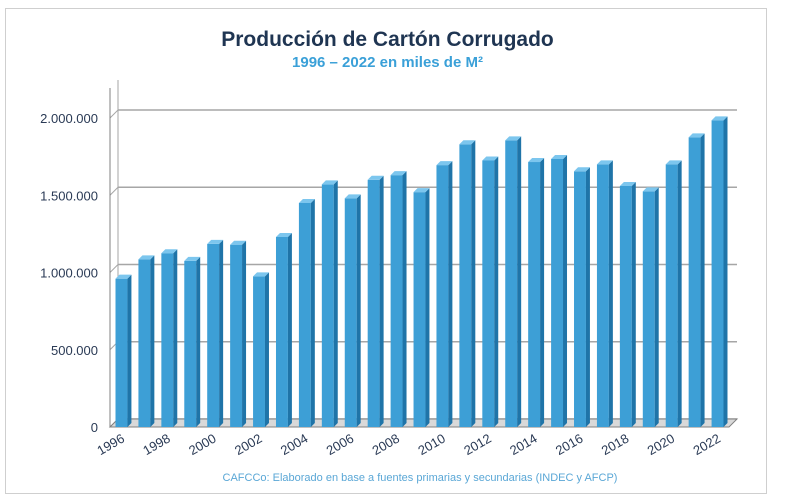  I want to click on x-tick-label: 2000, so click(202, 444).